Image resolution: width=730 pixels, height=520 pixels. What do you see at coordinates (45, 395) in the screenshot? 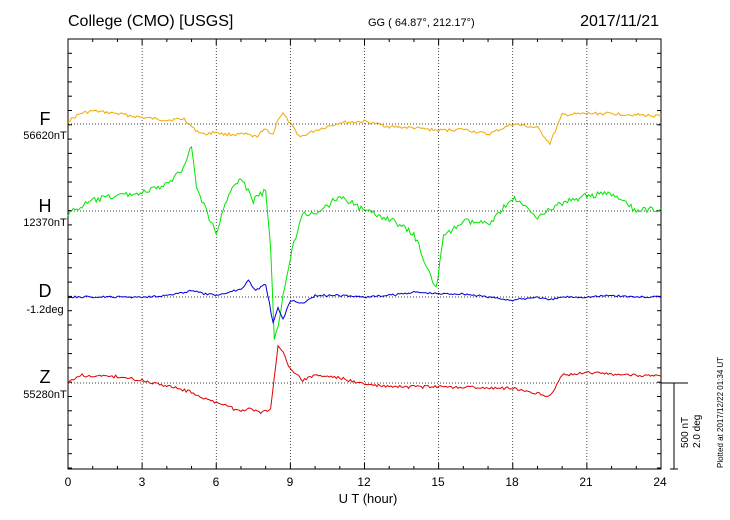
I see `base-z: 55280nT` at bounding box center [45, 395].